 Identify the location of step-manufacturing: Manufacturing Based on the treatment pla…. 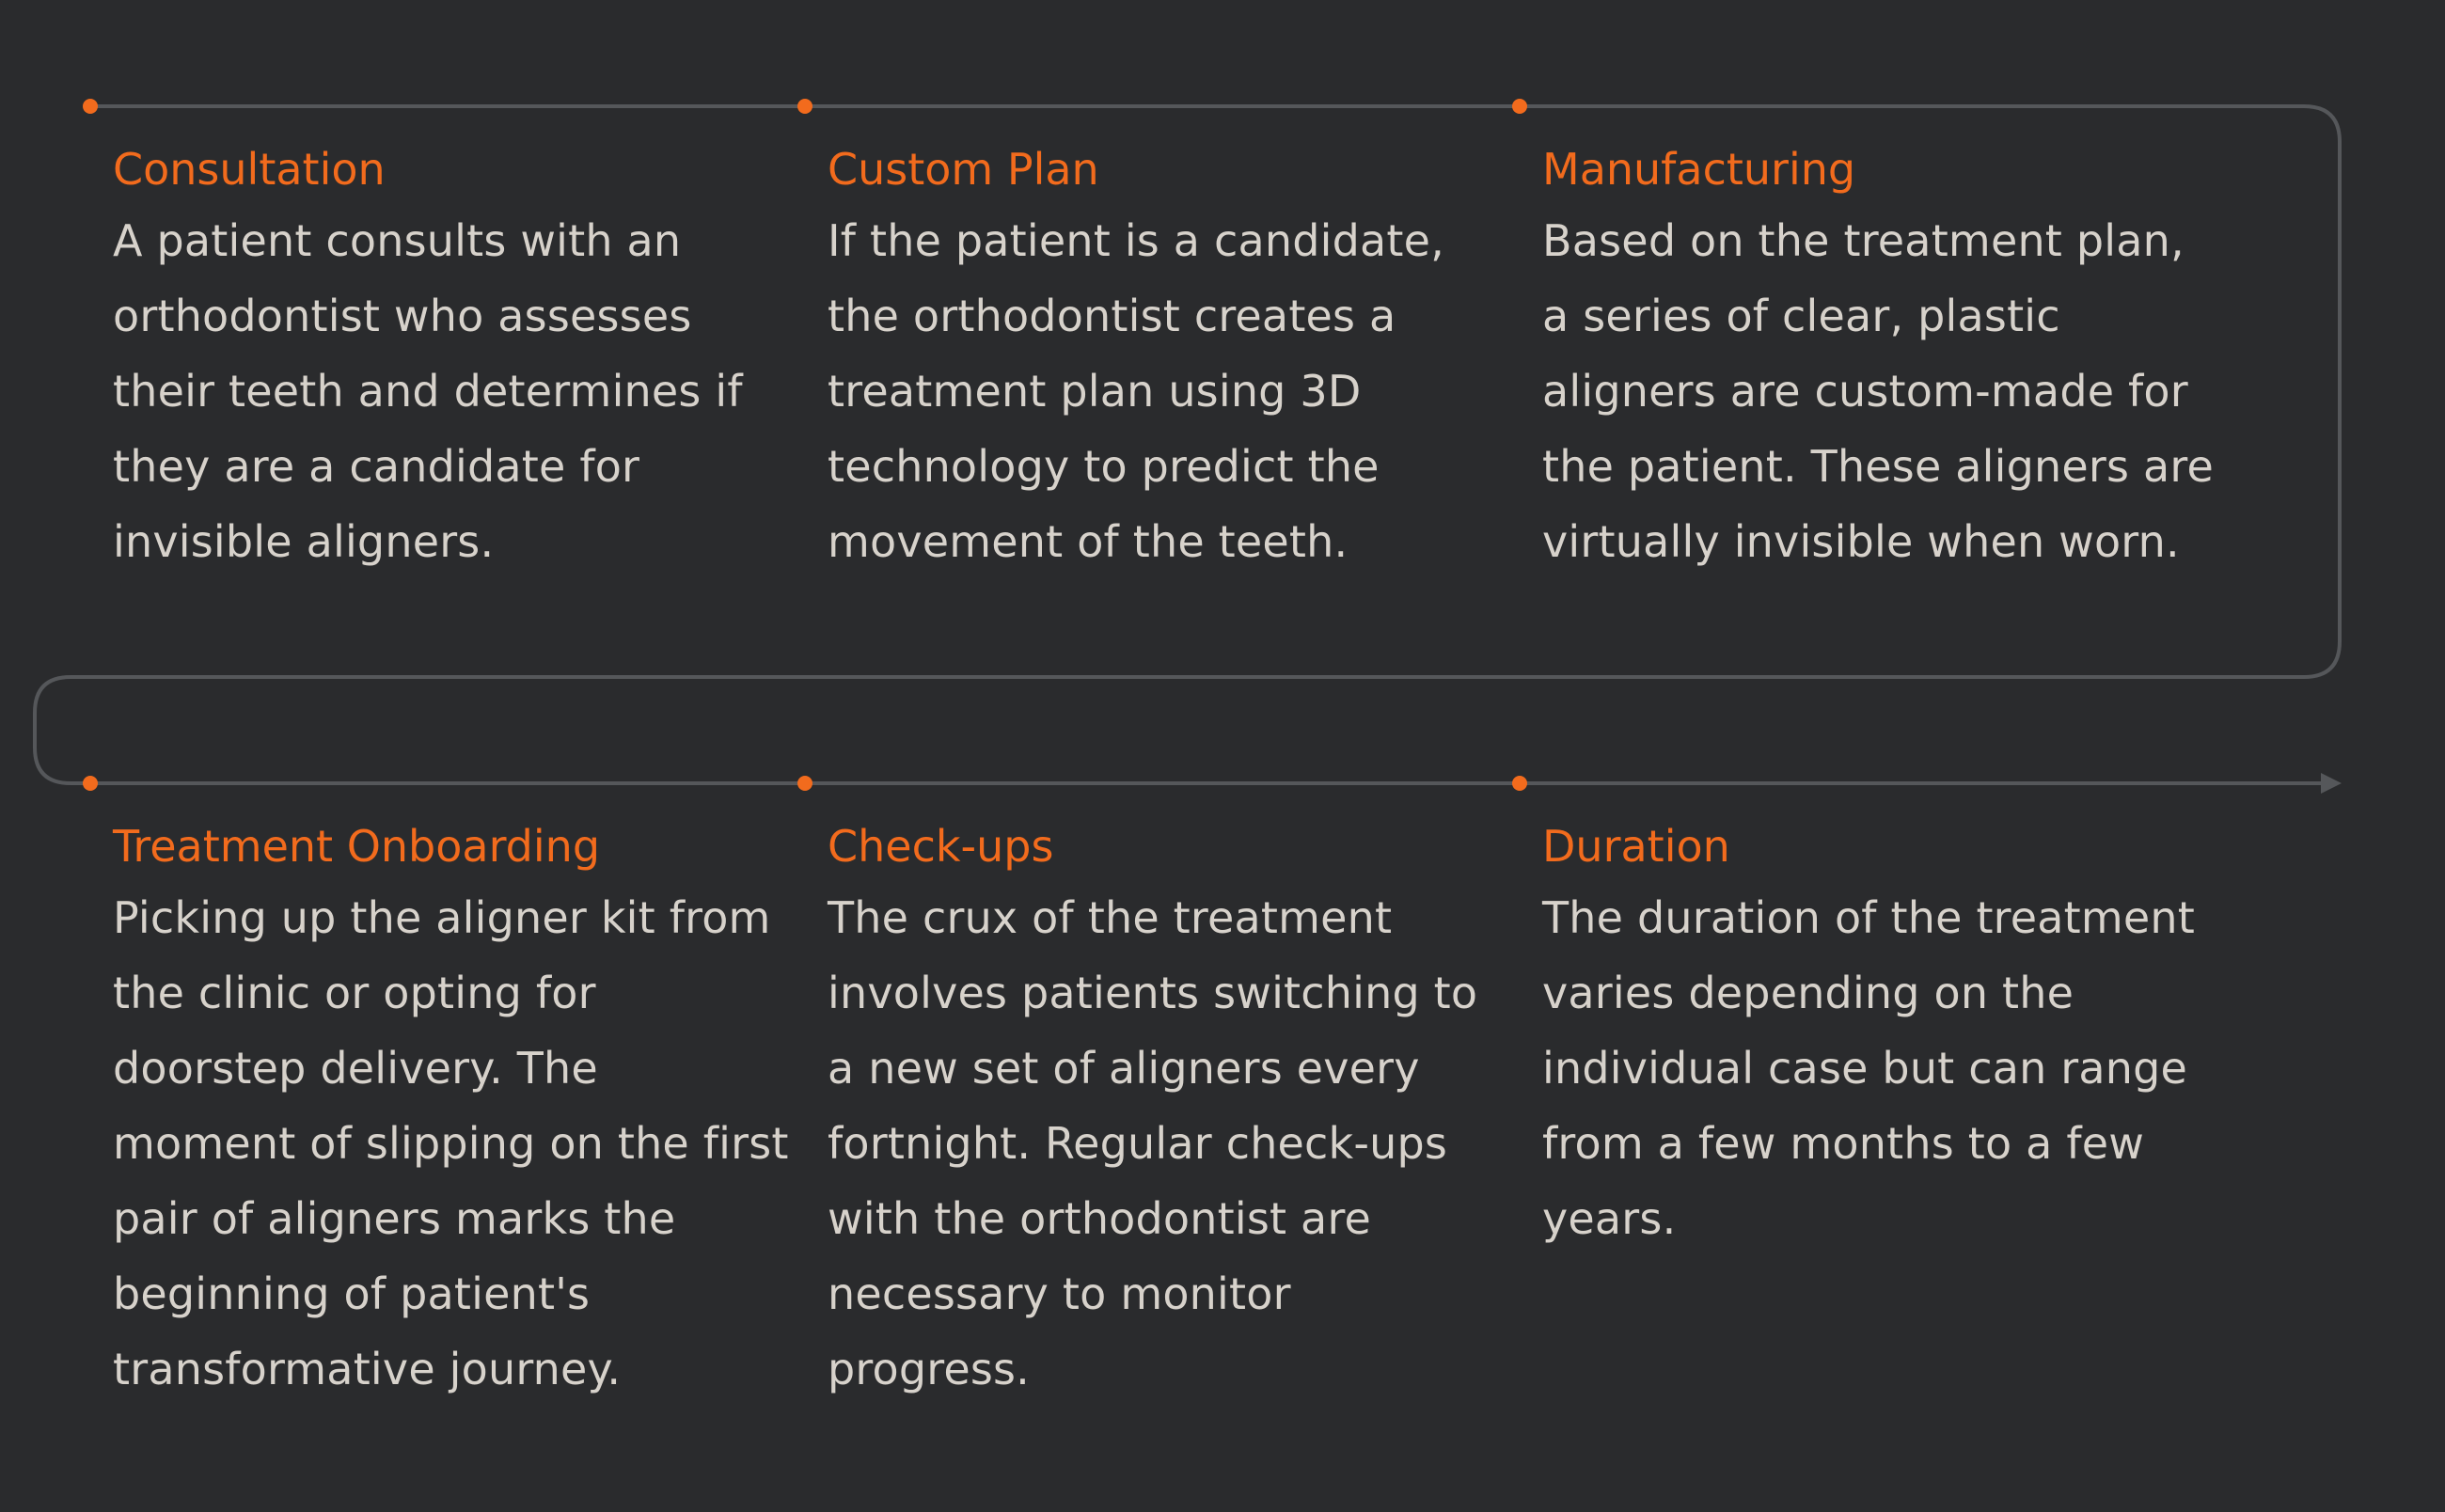
(1880, 361).